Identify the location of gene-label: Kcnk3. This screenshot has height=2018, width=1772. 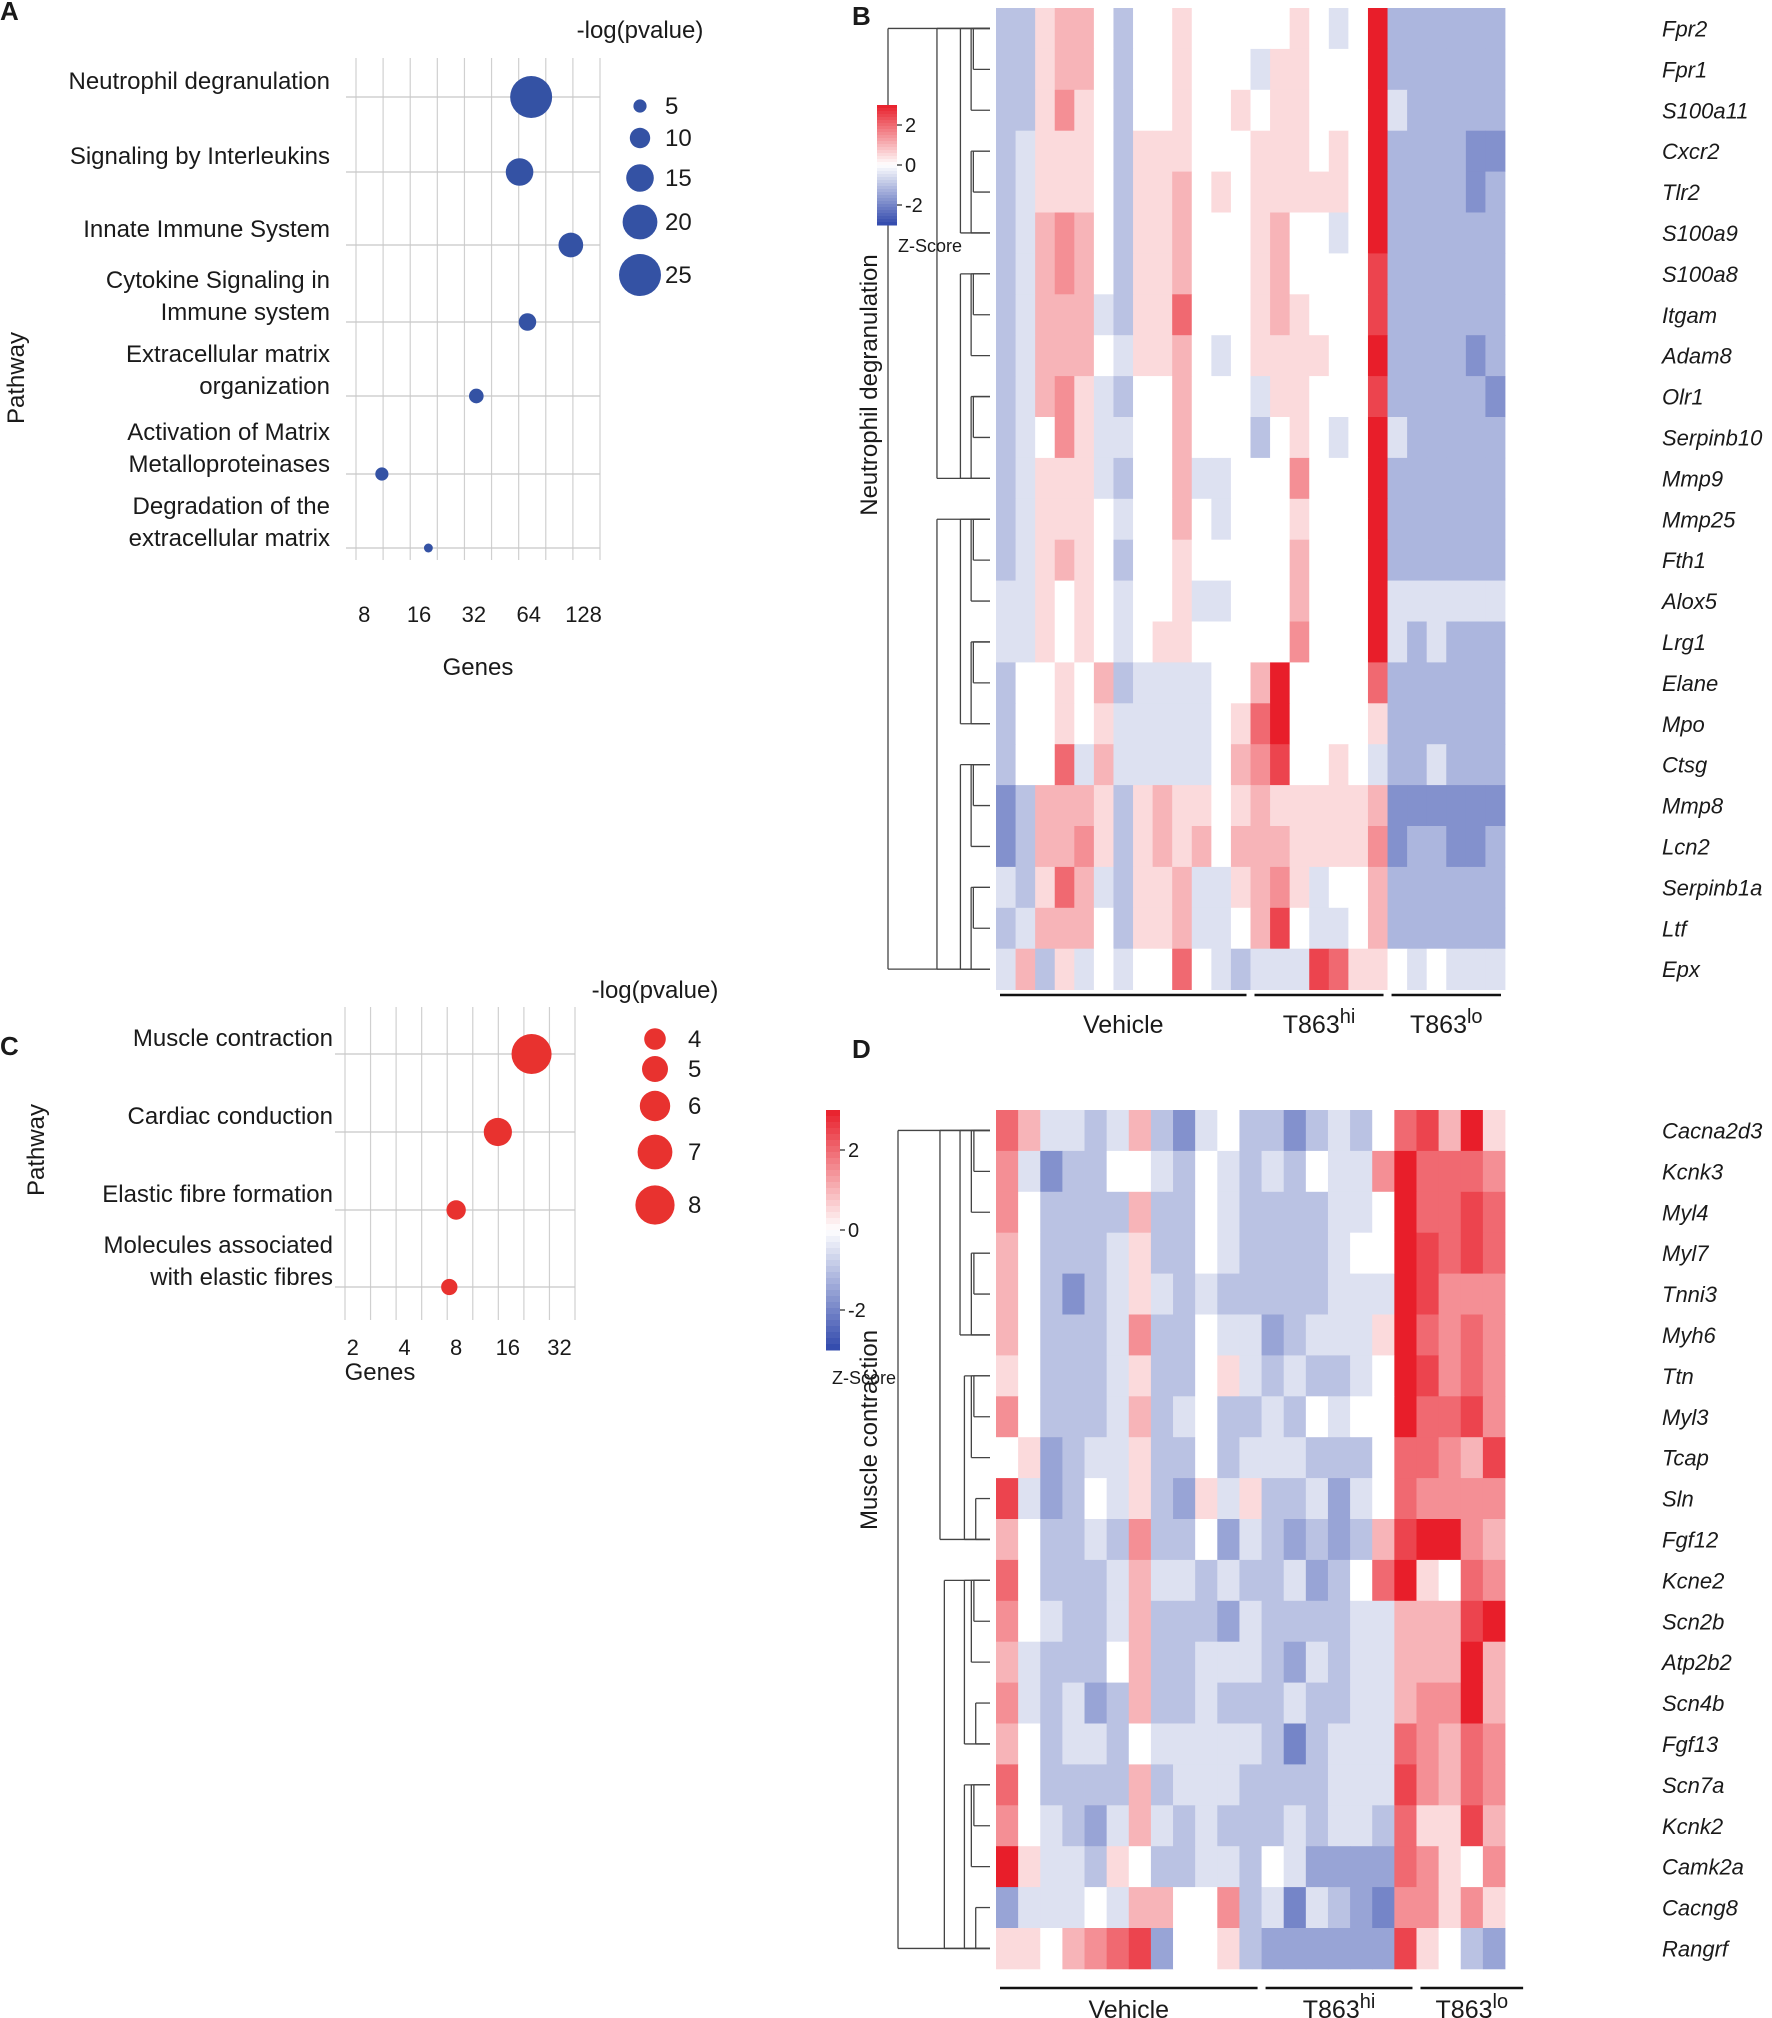
(1693, 1171).